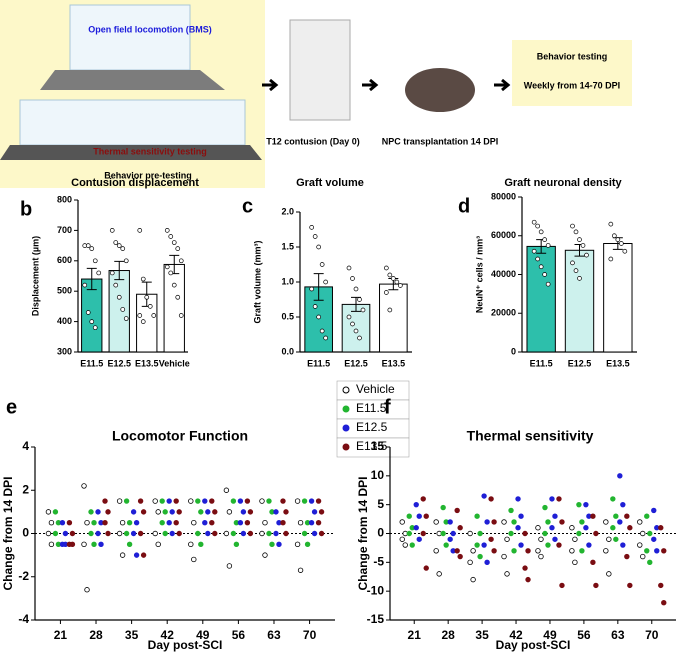  Describe the element at coordinates (119, 363) in the screenshot. I see `x-tick-label: E12.5` at that location.